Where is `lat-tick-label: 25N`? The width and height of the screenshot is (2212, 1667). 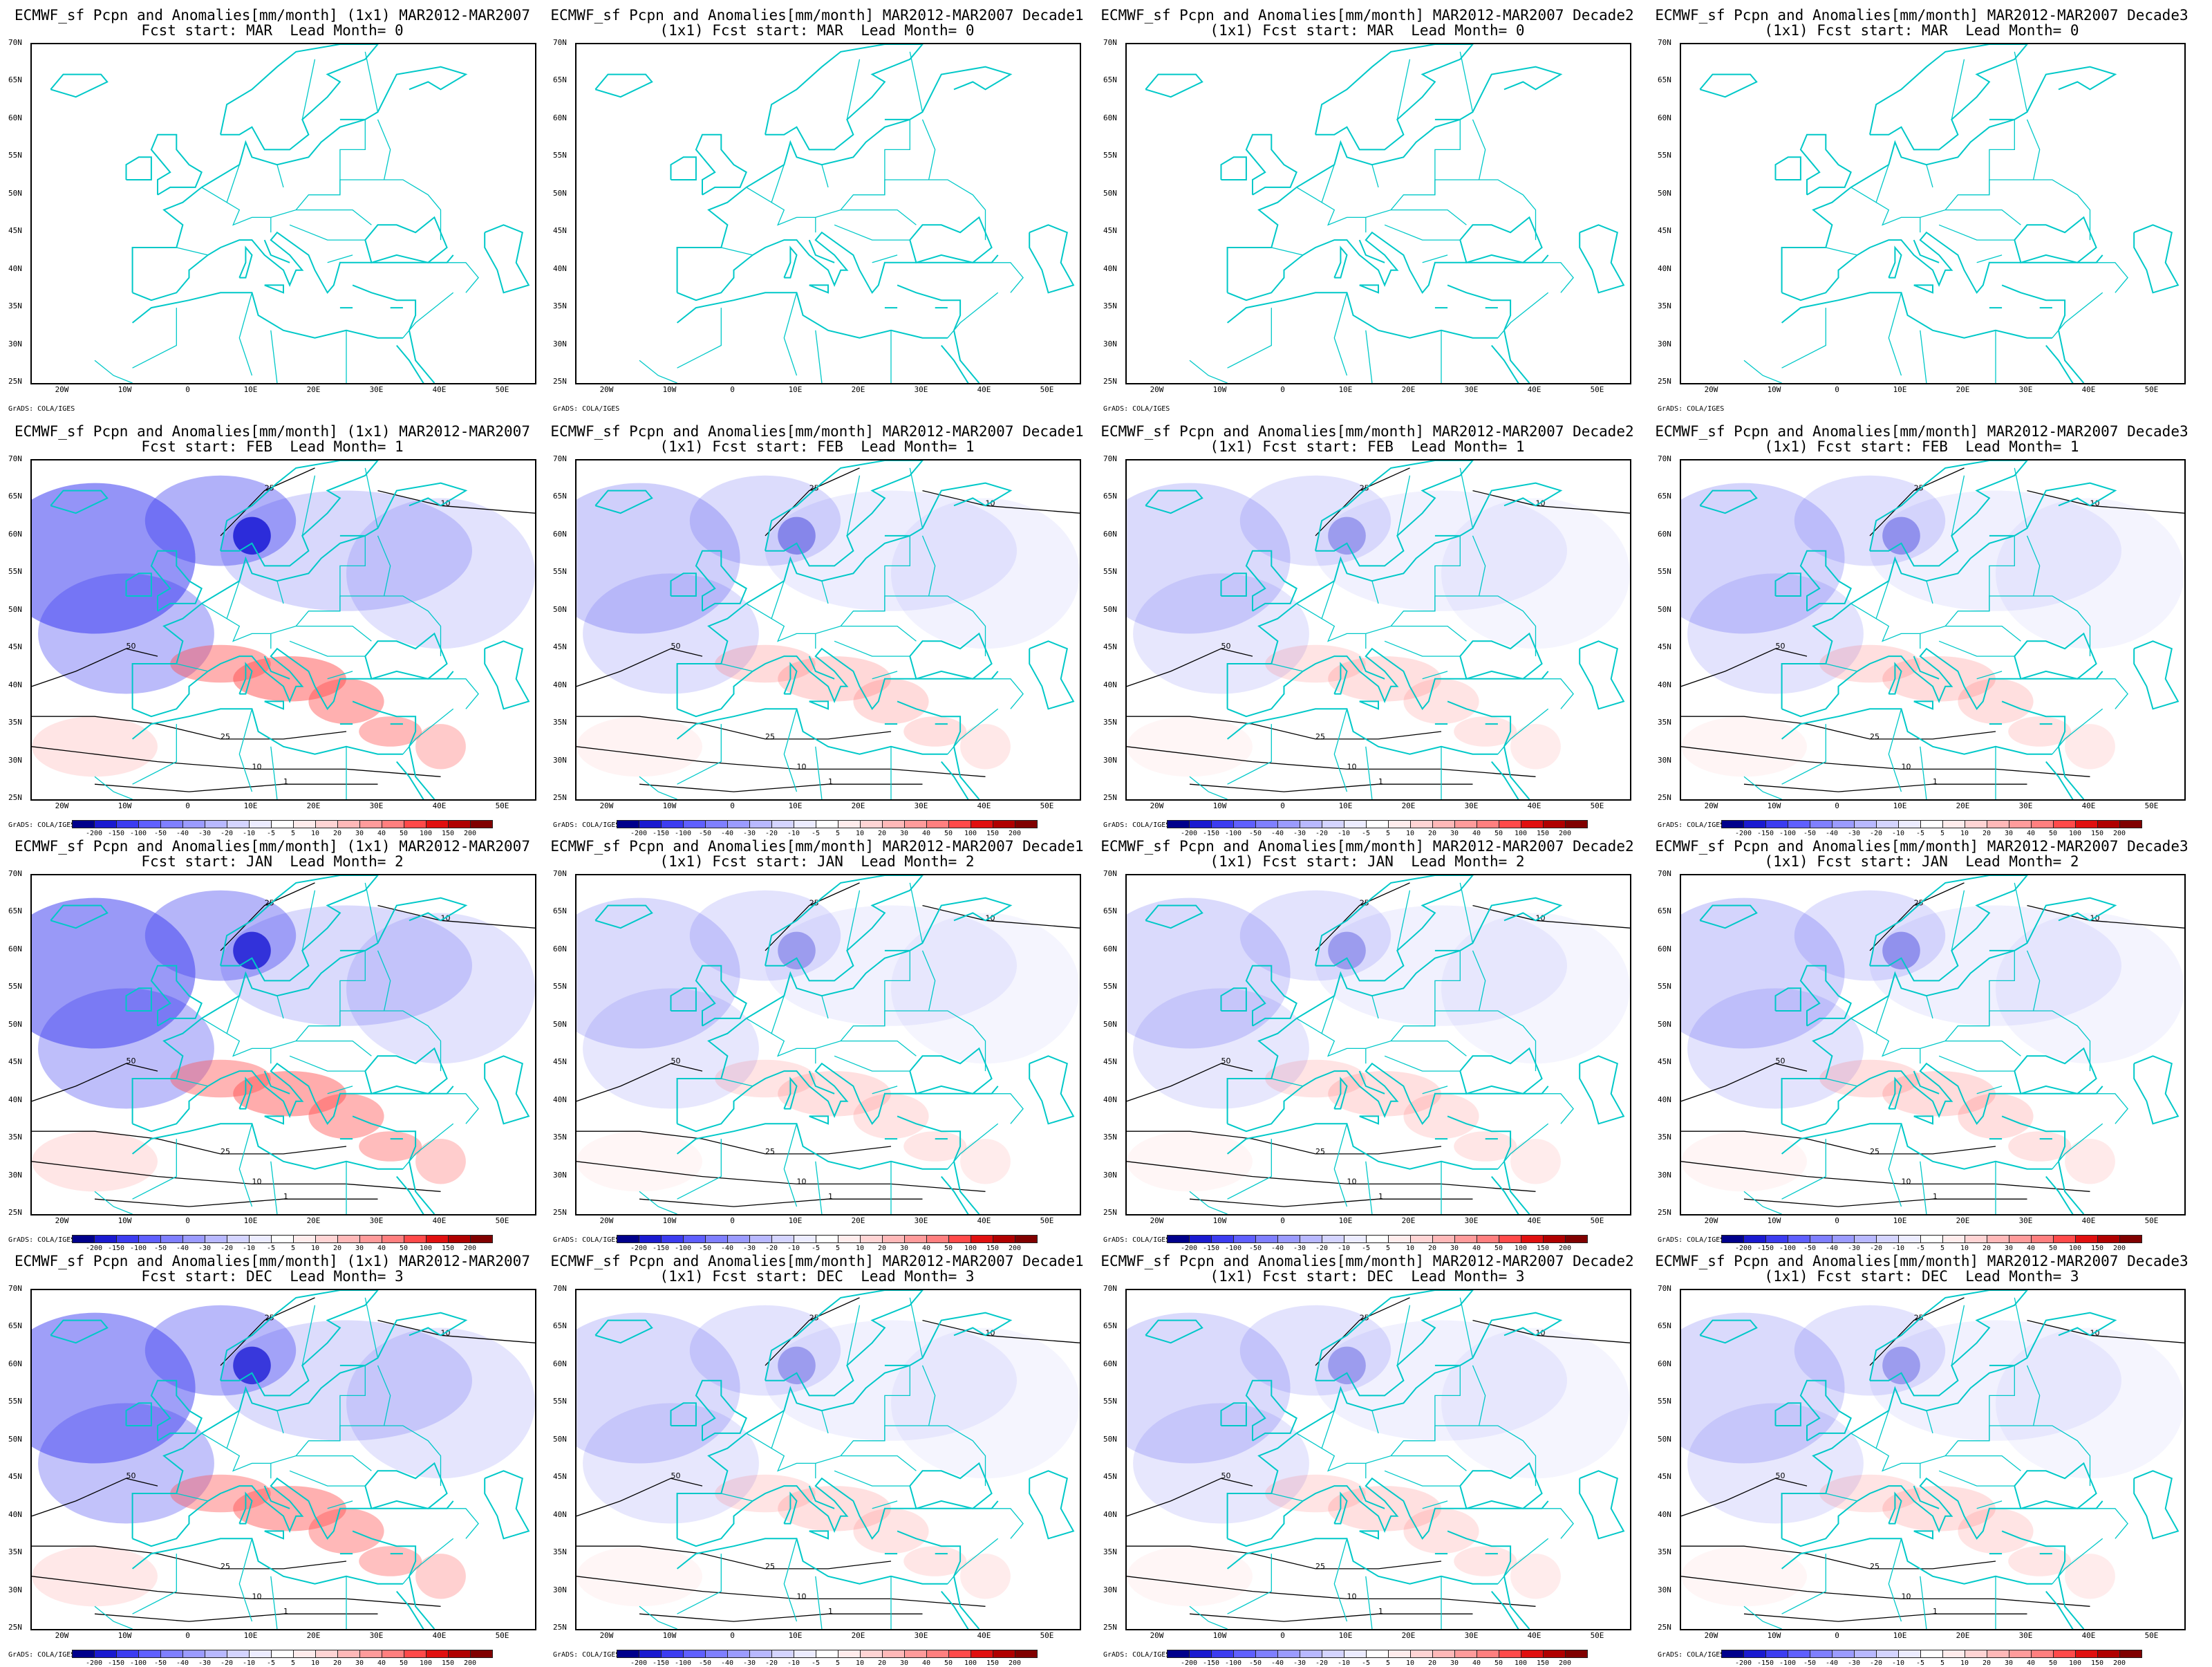
lat-tick-label: 25N is located at coordinates (560, 798).